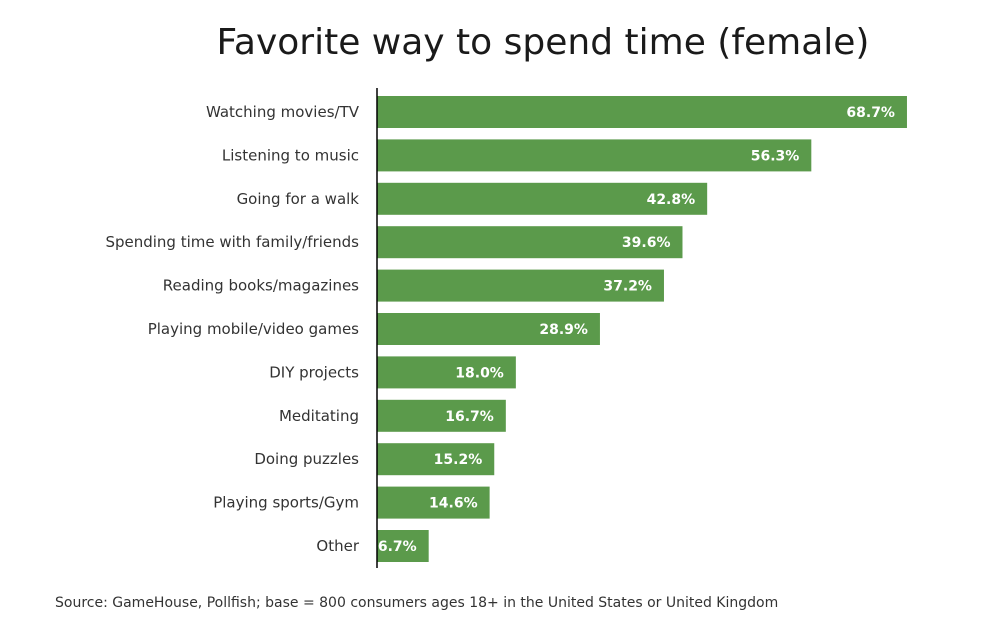 This screenshot has height=626, width=982. Describe the element at coordinates (479, 373) in the screenshot. I see `value-label: 18.0%` at that location.